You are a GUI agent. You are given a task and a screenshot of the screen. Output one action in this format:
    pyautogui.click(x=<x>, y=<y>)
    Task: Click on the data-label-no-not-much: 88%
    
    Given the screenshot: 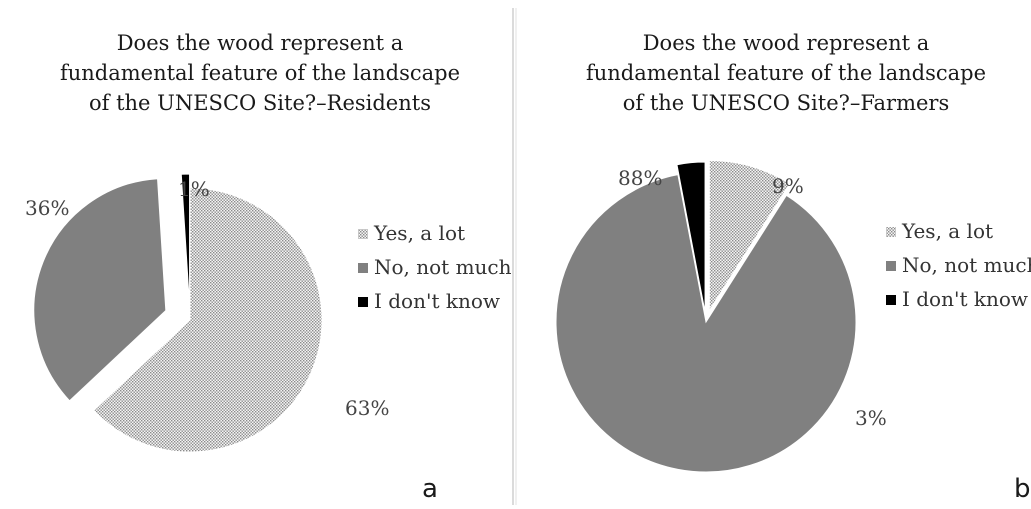 What is the action you would take?
    pyautogui.click(x=640, y=178)
    